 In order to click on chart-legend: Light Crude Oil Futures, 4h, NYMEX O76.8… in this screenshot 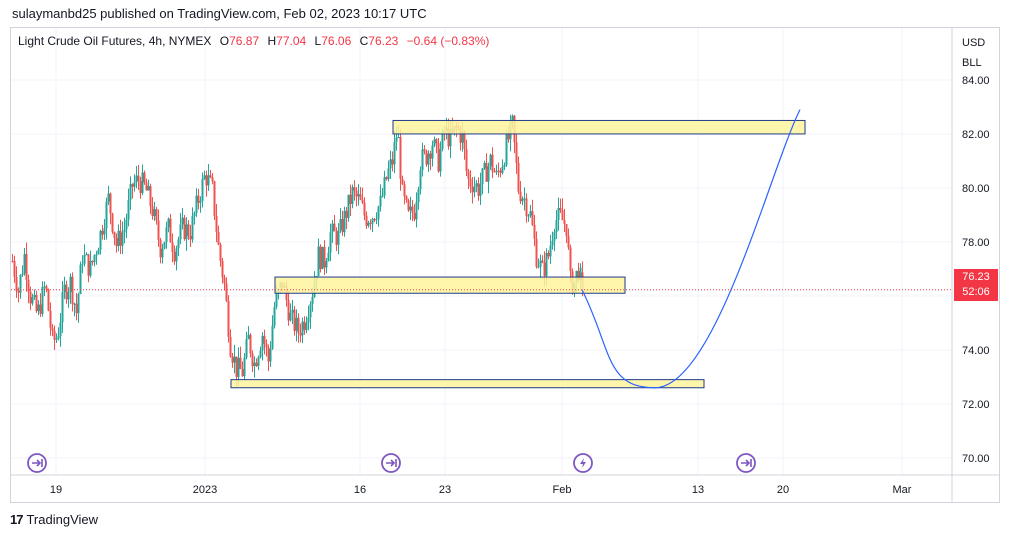, I will do `click(253, 41)`.